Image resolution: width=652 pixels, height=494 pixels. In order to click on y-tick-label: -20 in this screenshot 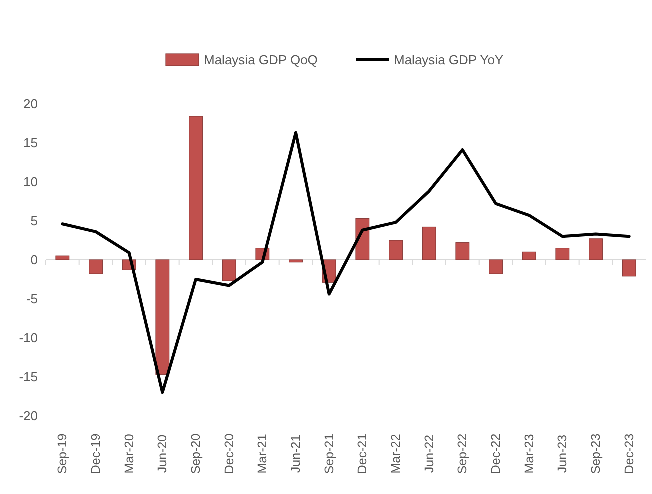, I will do `click(28, 416)`.